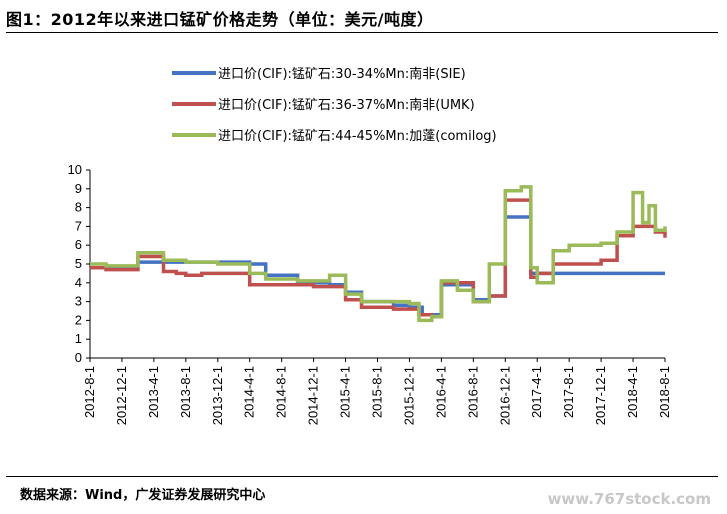  I want to click on y-tick-label: 5, so click(78, 263).